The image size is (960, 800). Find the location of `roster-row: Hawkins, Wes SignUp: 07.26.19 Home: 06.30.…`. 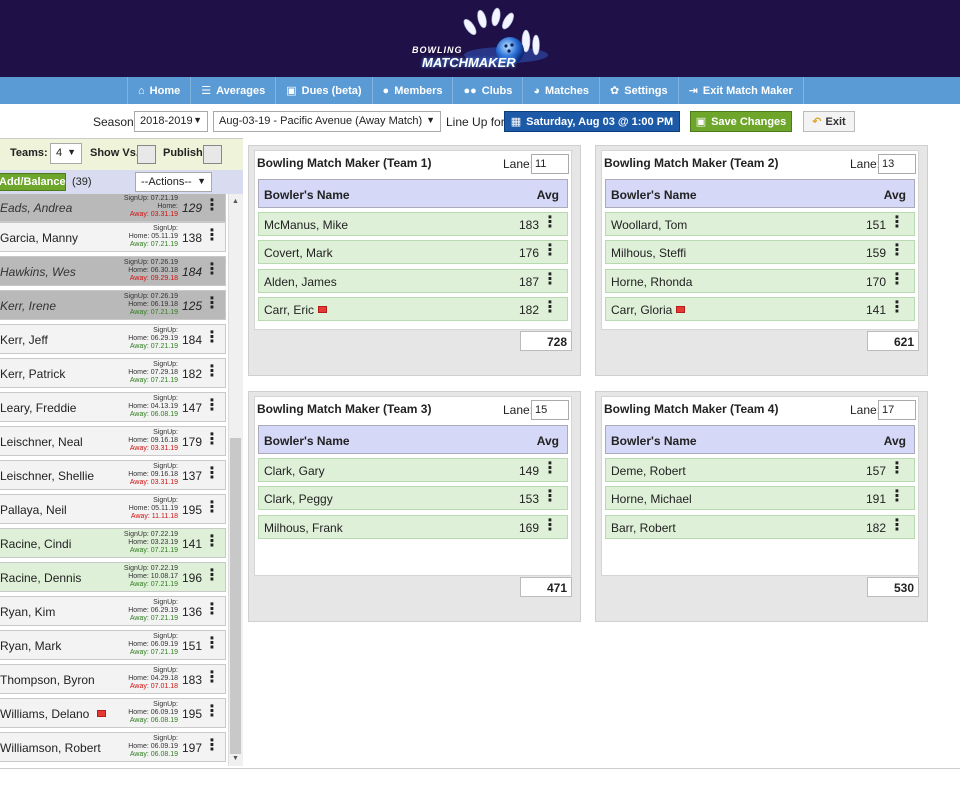

roster-row: Hawkins, Wes SignUp: 07.26.19 Home: 06.30.… is located at coordinates (113, 271).